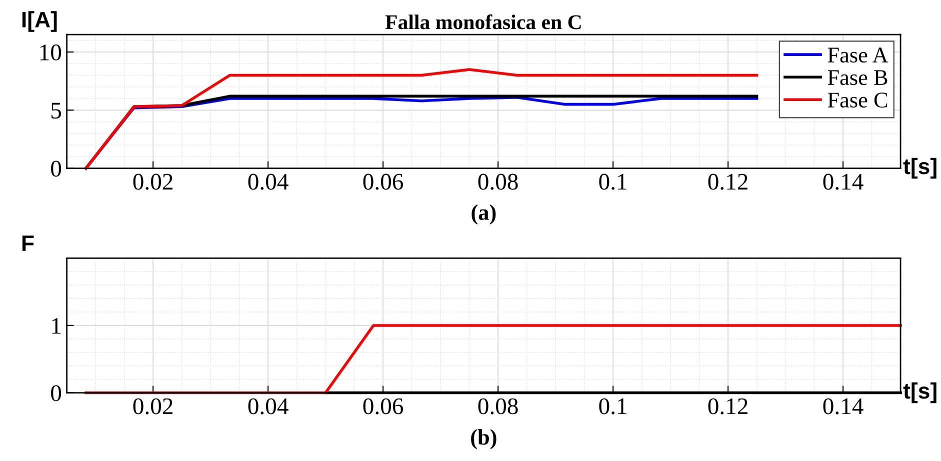 The height and width of the screenshot is (461, 941). I want to click on legend-label: Fase B, so click(858, 78).